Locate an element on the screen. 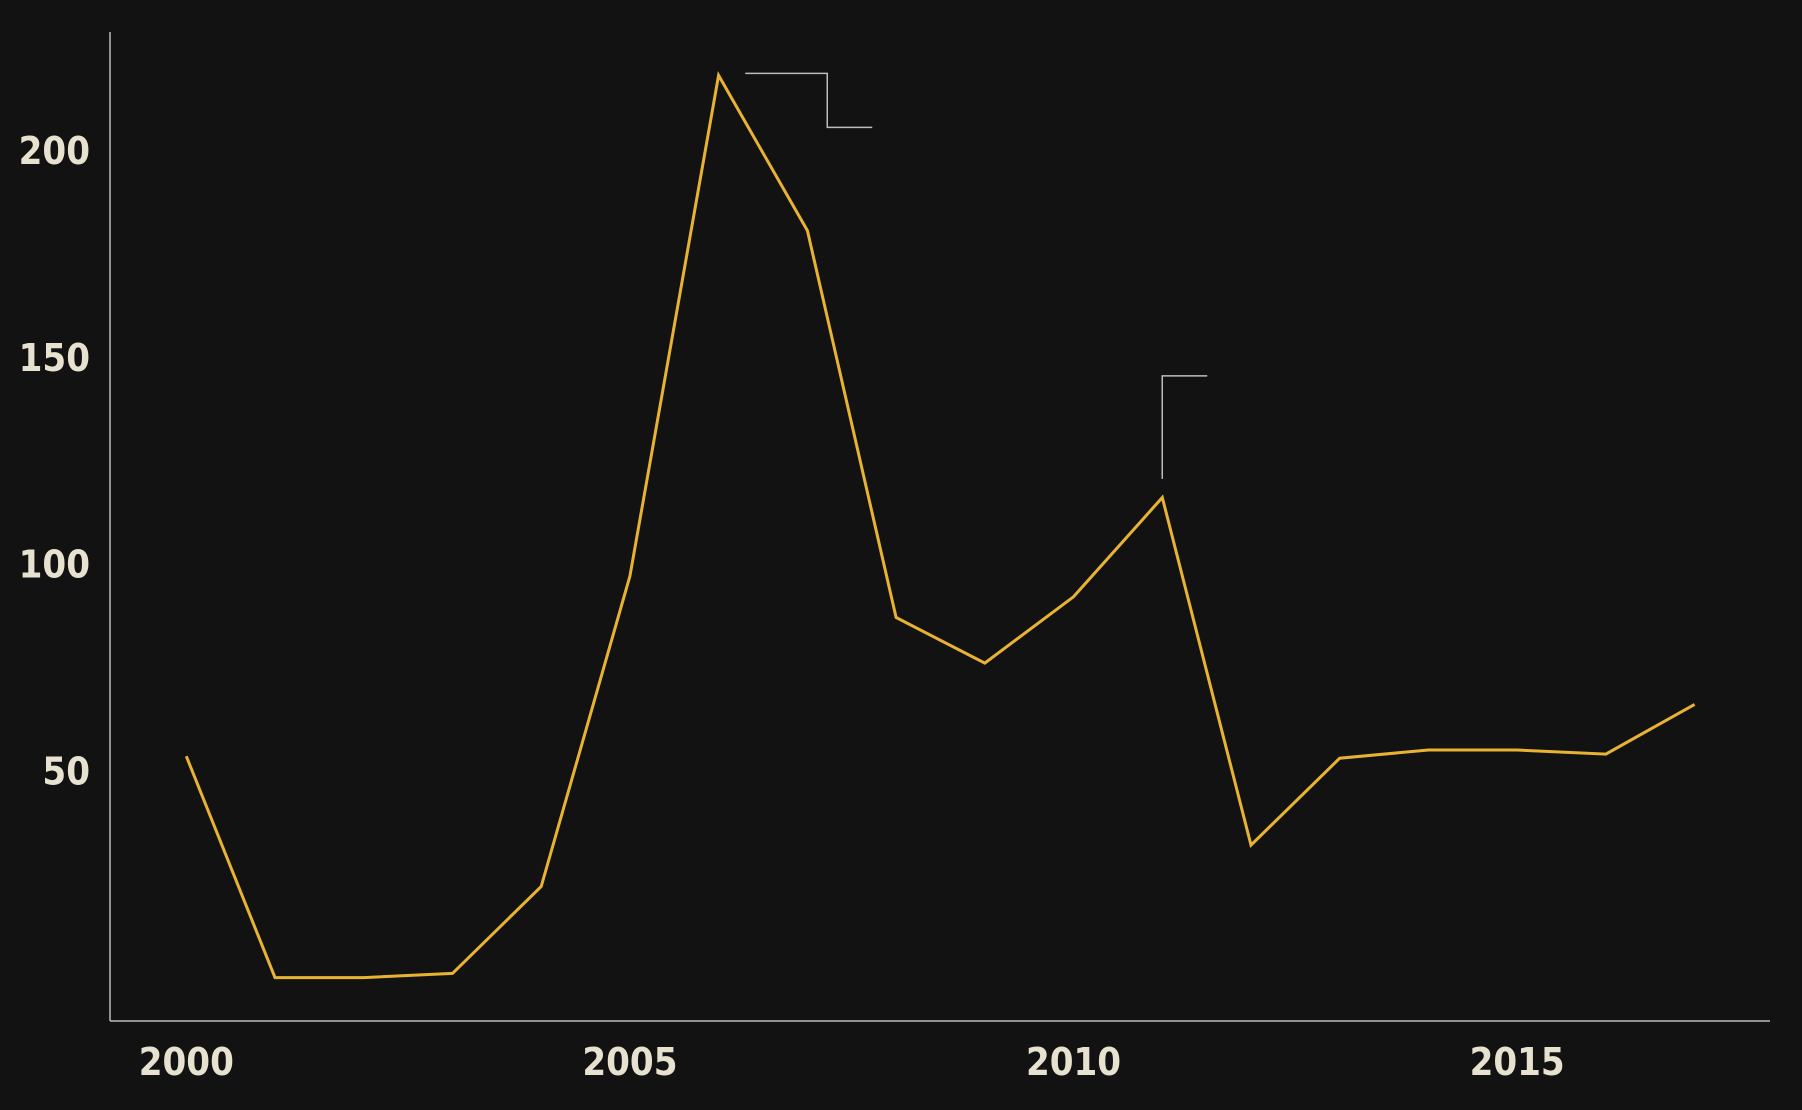 The height and width of the screenshot is (1110, 1802). y-tick-label-150: 150 is located at coordinates (54, 358).